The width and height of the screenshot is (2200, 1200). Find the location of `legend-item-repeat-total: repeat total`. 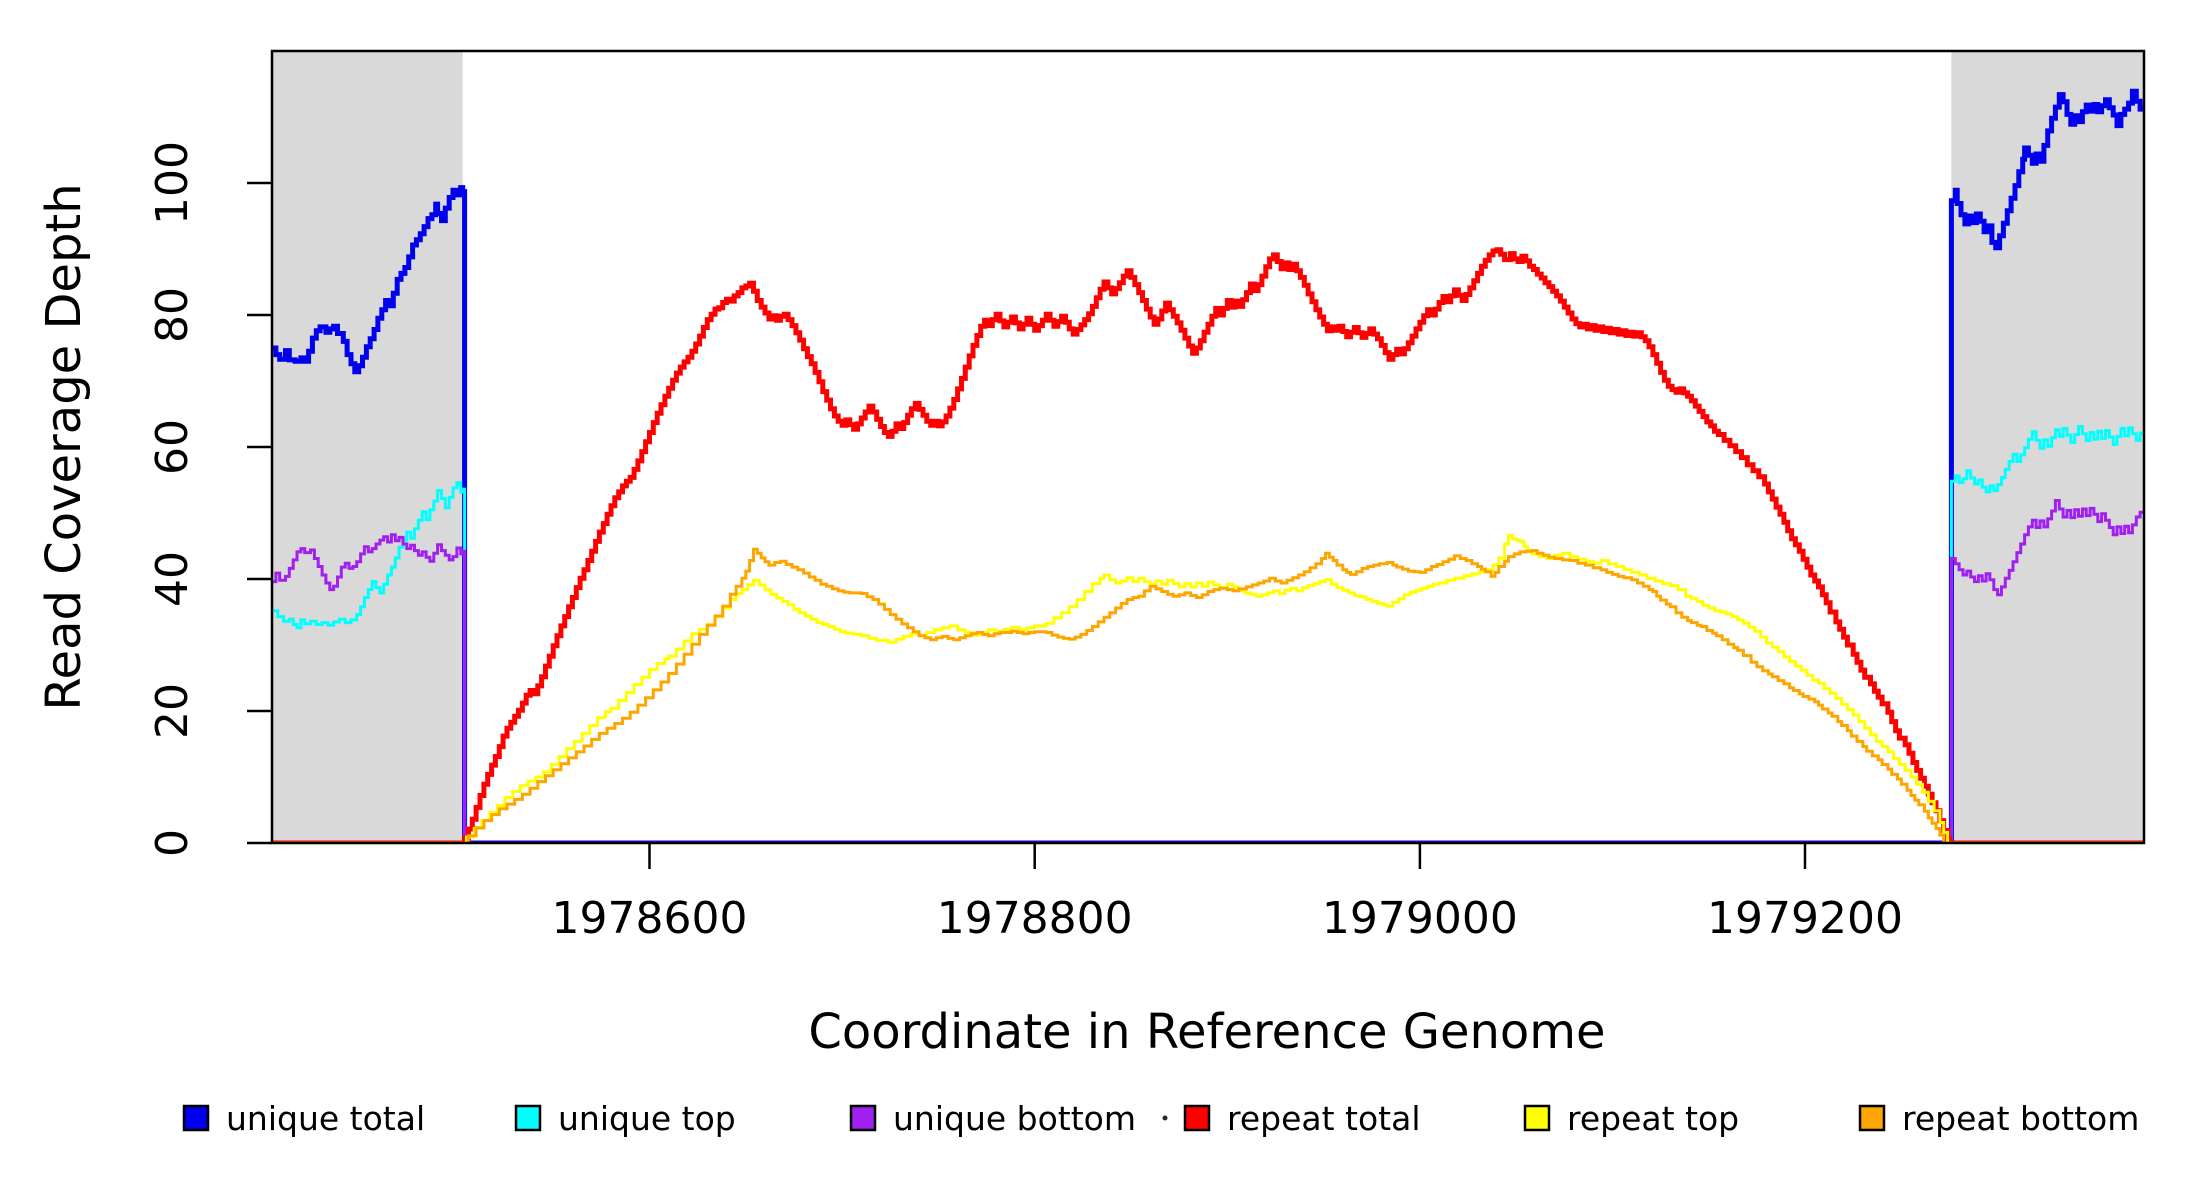

legend-item-repeat-total: repeat total is located at coordinates (1302, 1118).